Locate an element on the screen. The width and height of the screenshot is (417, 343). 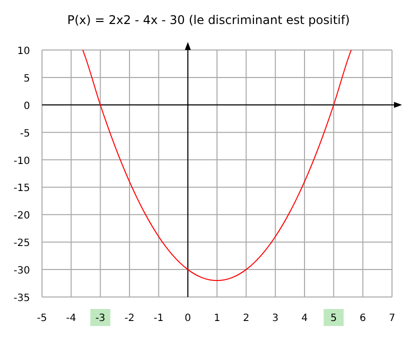
x-tick-label: -5 is located at coordinates (42, 318).